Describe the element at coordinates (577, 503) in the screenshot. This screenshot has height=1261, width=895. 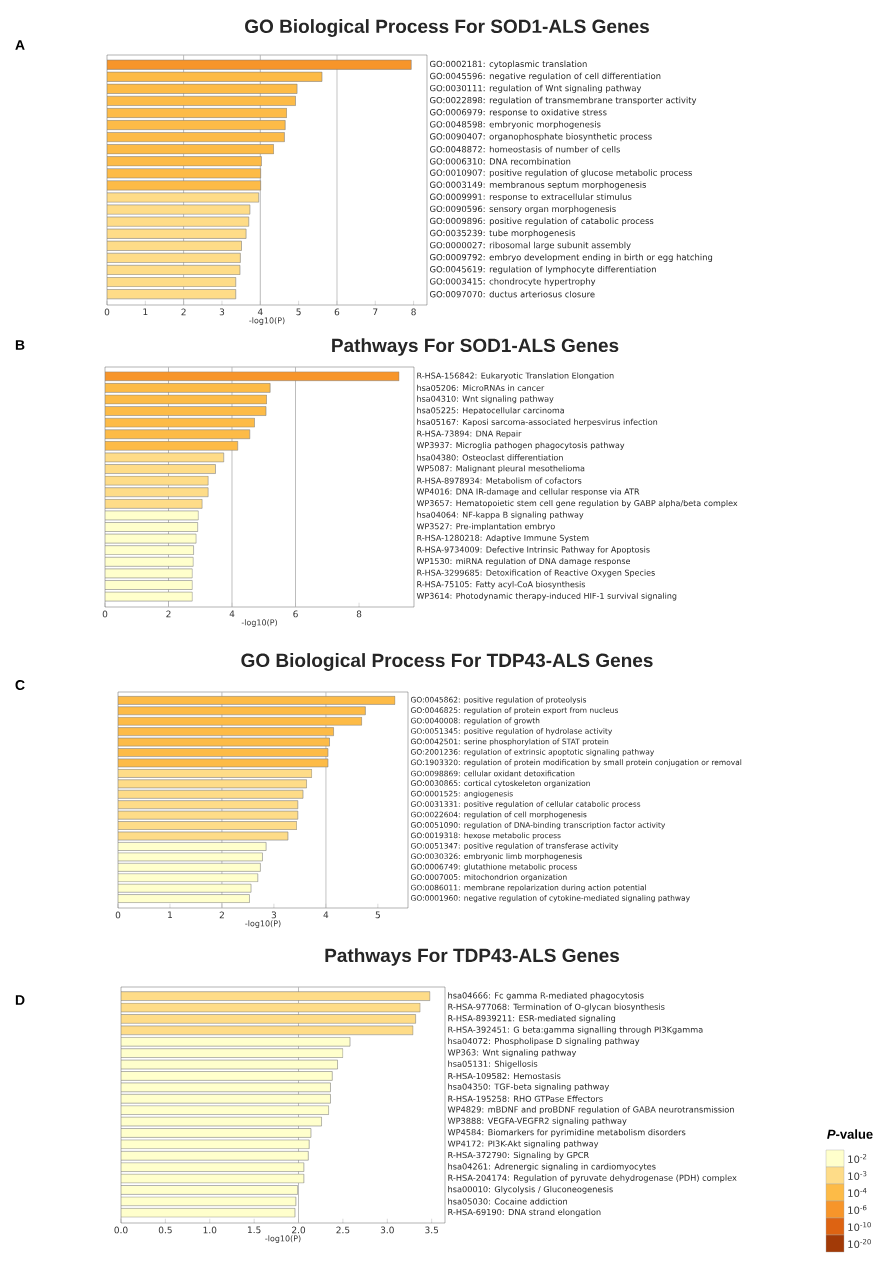
I see `y-tick-label: WP3657: Hematopoietic stem cell gene regulation by GABP alpha/beta complex` at that location.